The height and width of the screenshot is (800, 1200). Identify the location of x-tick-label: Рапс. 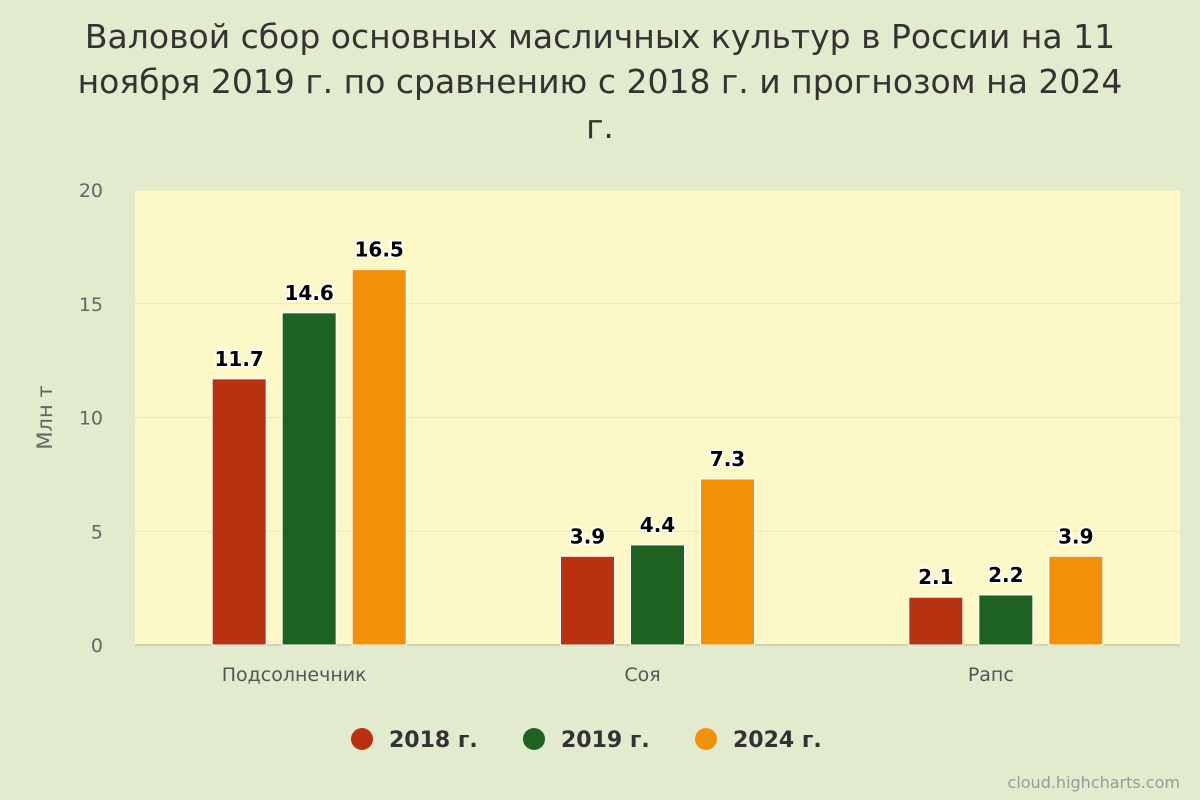
(991, 675).